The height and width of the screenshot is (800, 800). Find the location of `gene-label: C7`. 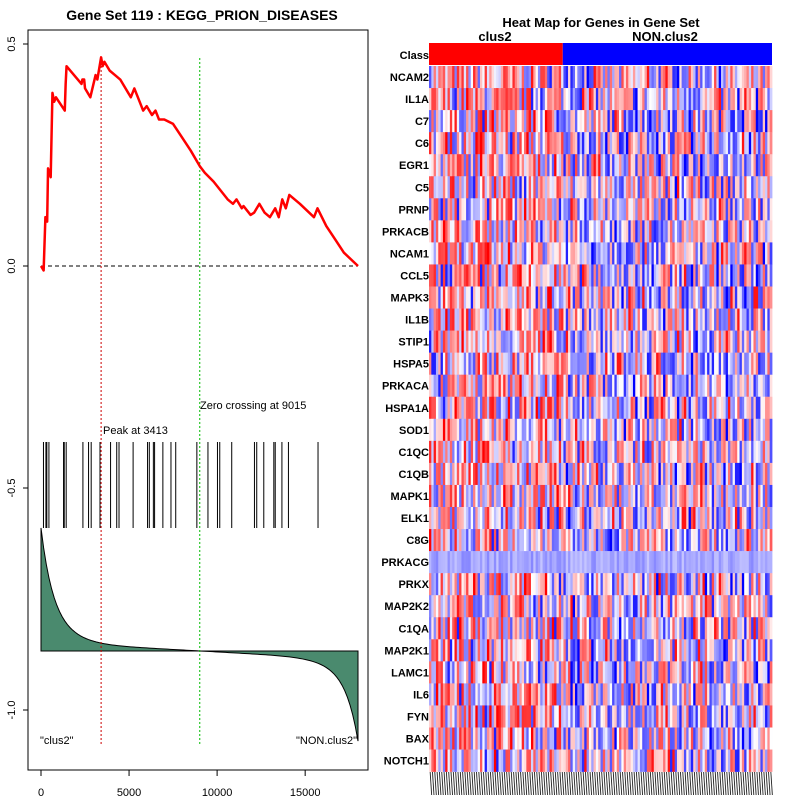

gene-label: C7 is located at coordinates (422, 122).